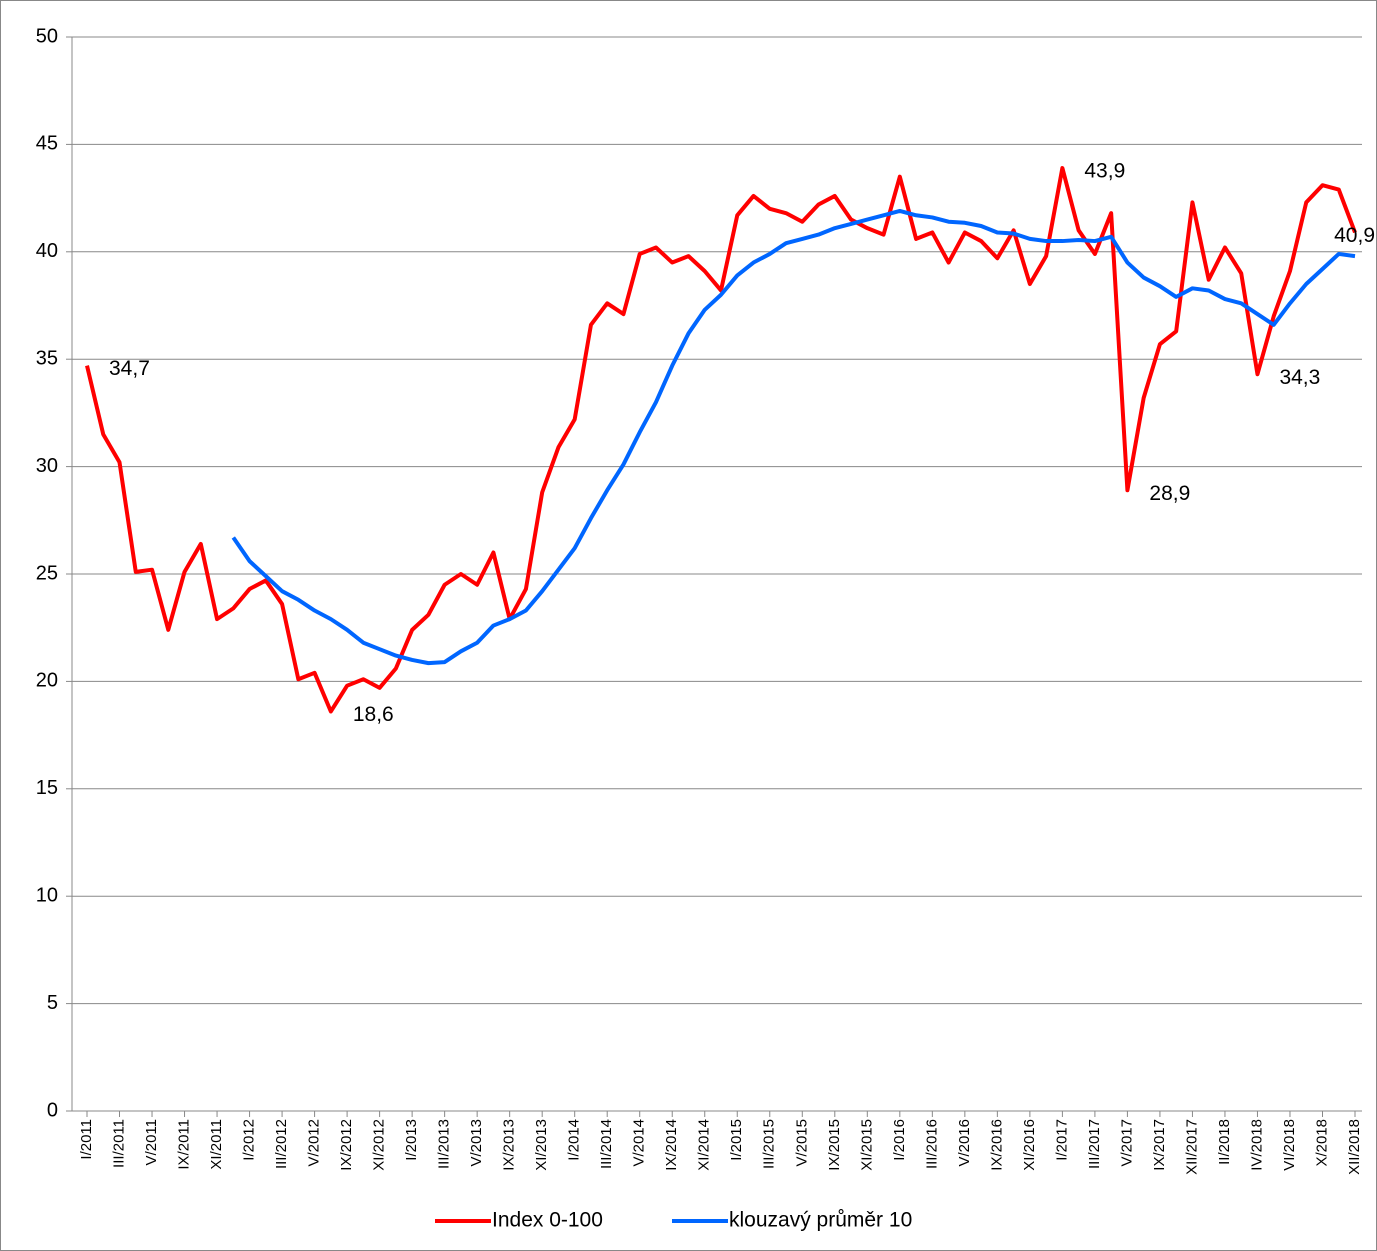 The width and height of the screenshot is (1377, 1251). What do you see at coordinates (47, 573) in the screenshot?
I see `y-tick-label: 25` at bounding box center [47, 573].